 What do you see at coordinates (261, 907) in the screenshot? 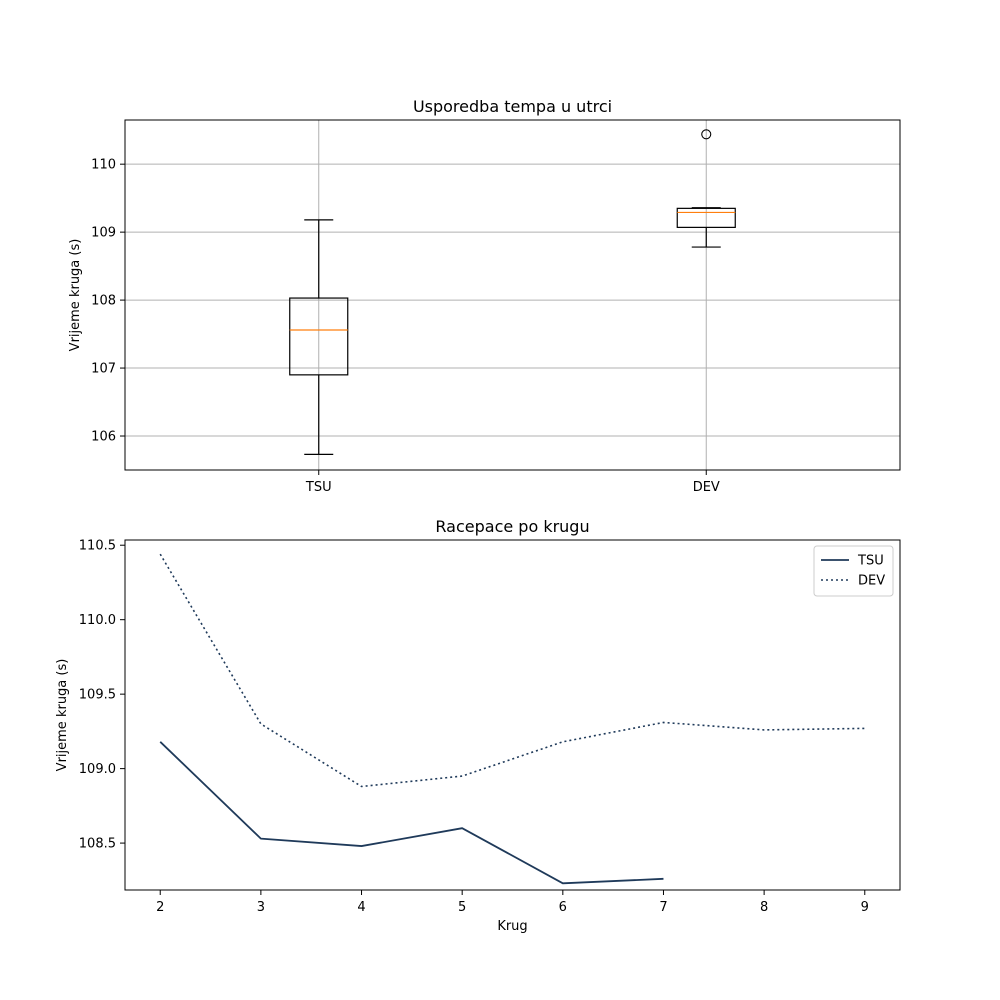
I see `line-x-tick-label: 3` at bounding box center [261, 907].